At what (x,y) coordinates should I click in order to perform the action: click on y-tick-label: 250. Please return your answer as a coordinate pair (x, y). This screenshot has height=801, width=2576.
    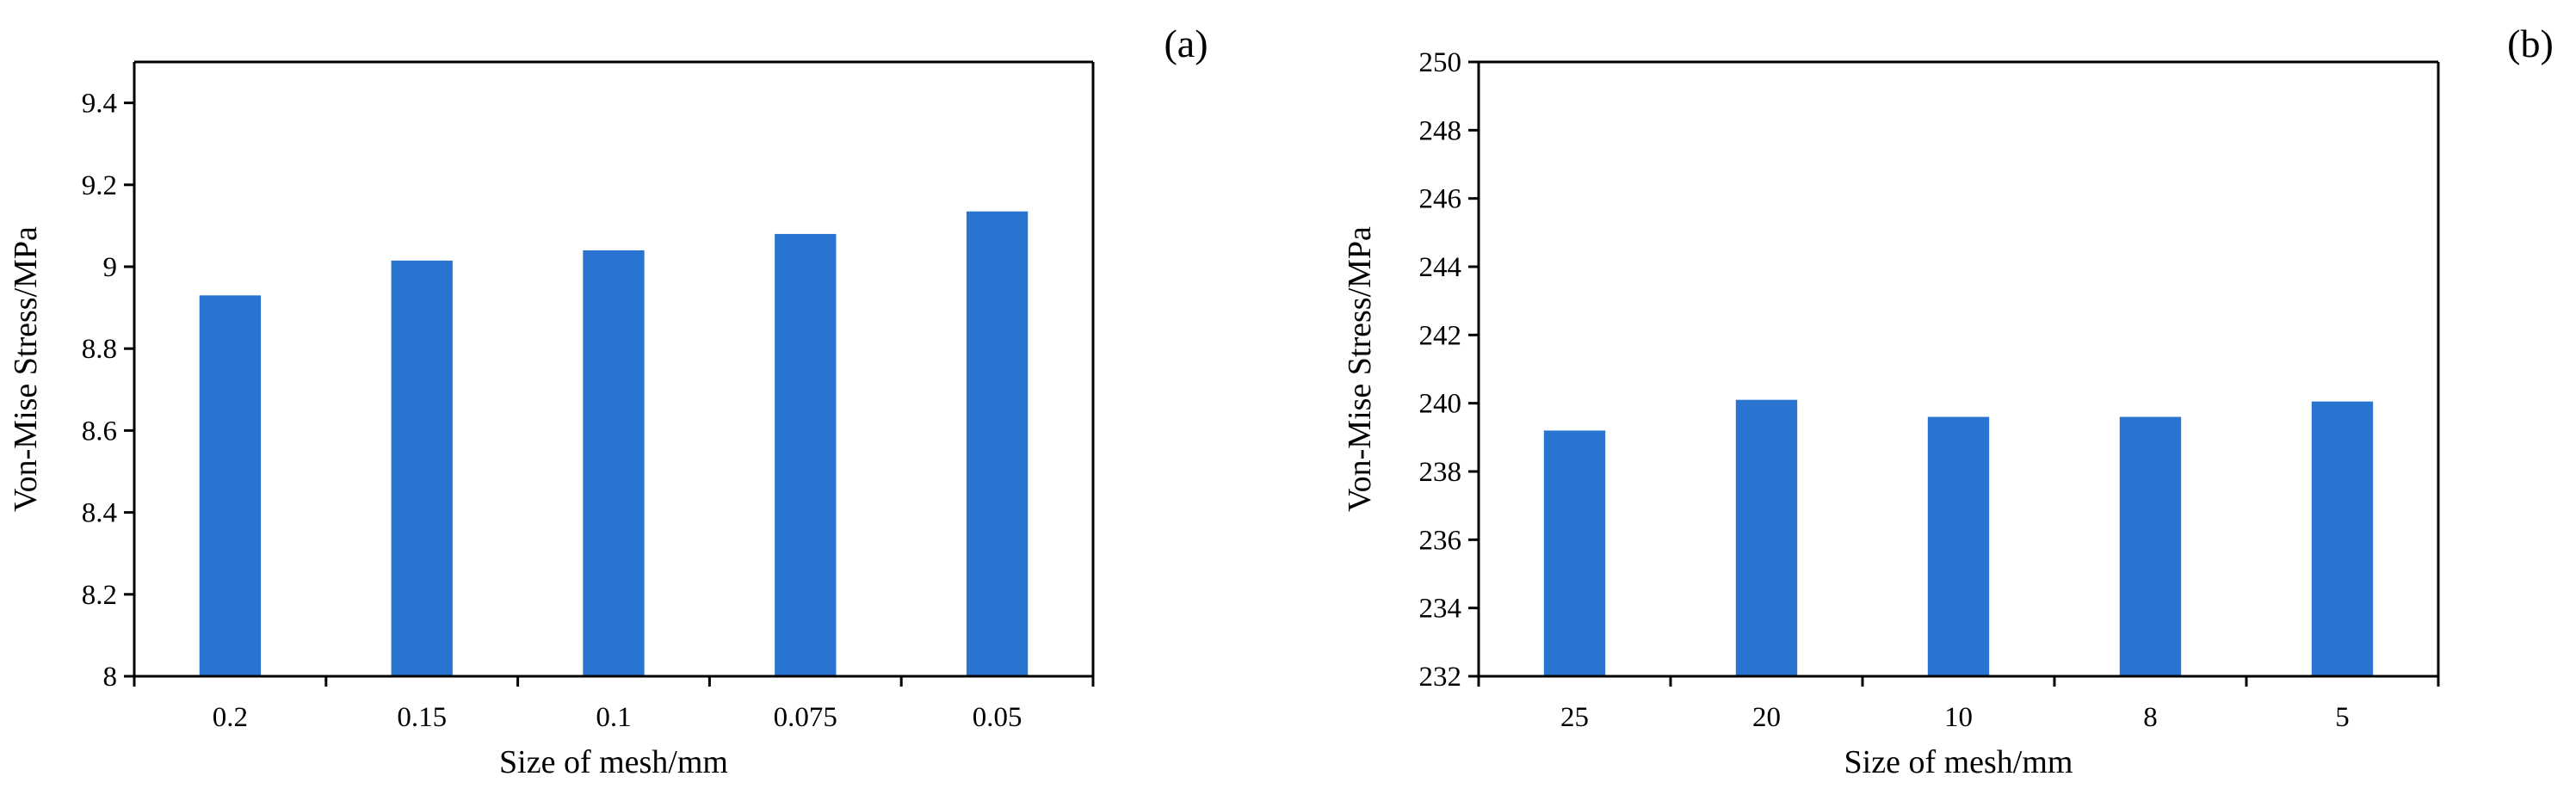
    Looking at the image, I should click on (1440, 62).